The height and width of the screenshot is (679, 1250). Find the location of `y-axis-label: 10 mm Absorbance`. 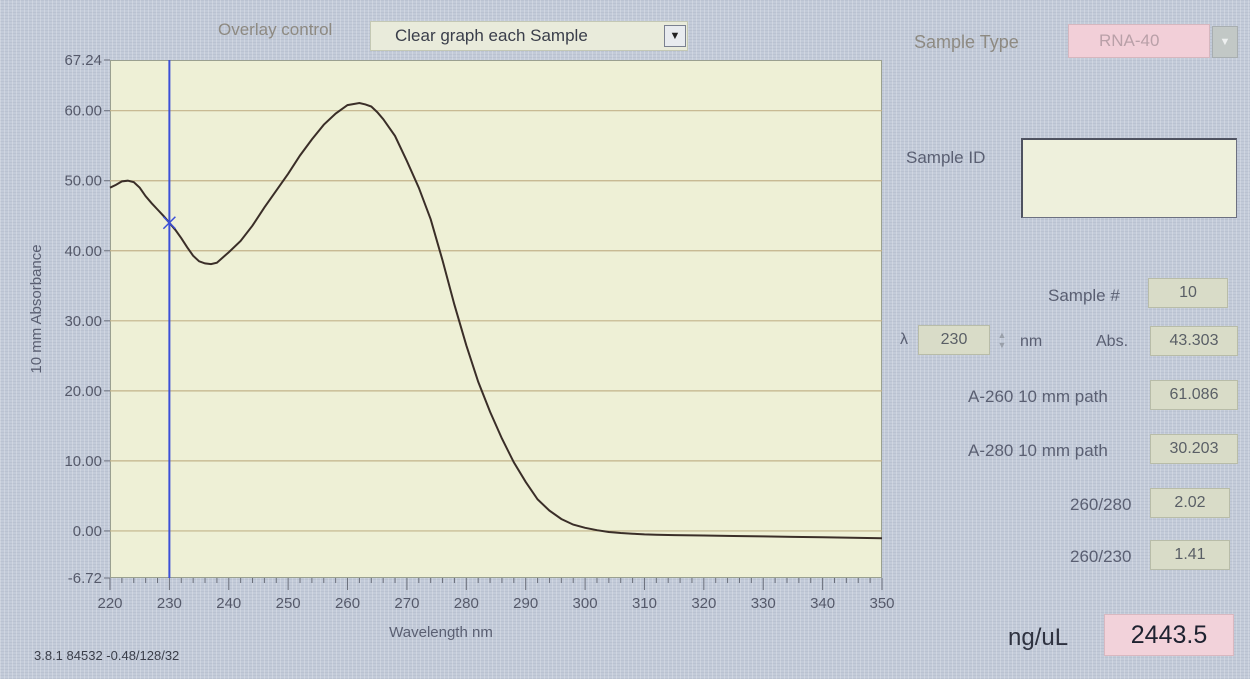

y-axis-label: 10 mm Absorbance is located at coordinates (36, 308).